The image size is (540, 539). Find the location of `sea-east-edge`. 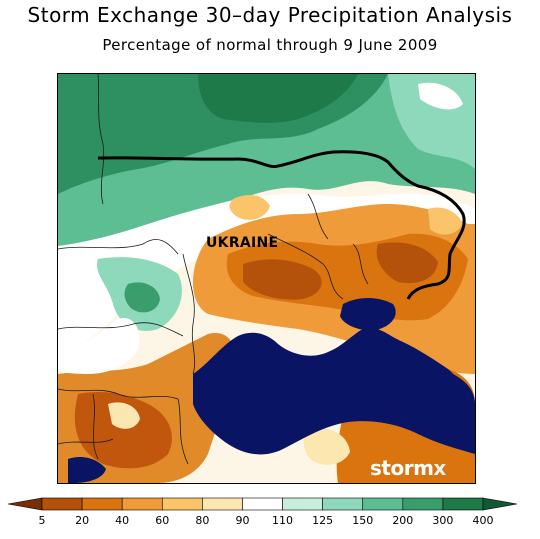

sea-east-edge is located at coordinates (464, 396).